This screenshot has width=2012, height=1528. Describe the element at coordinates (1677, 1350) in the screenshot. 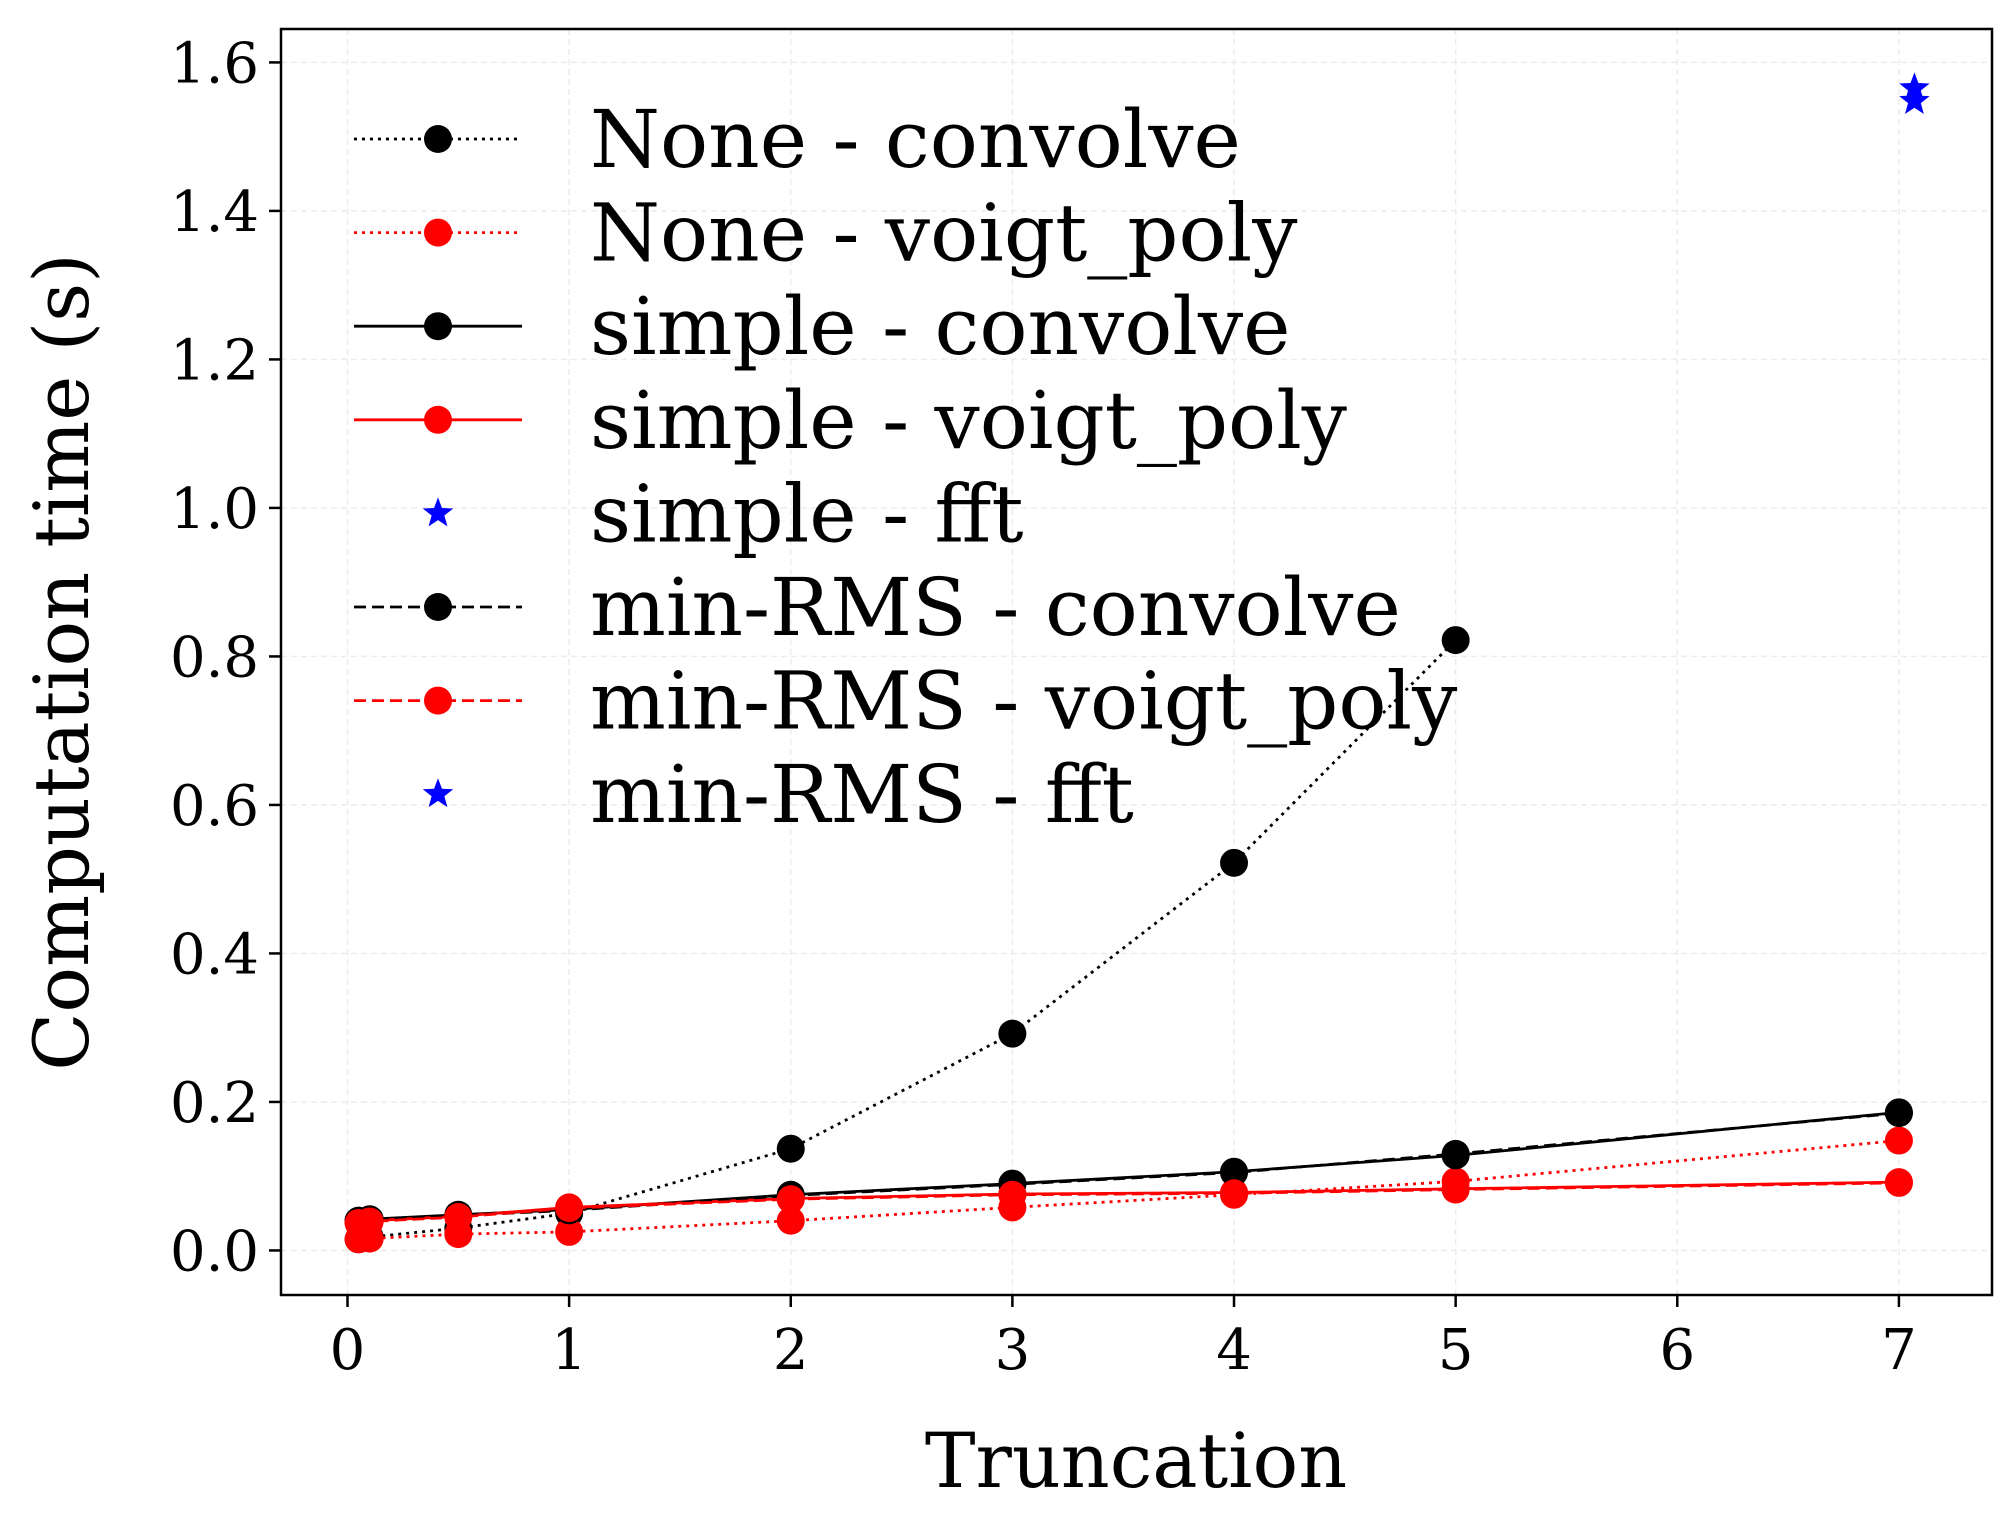

I see `x-tick-label-6: 6` at that location.